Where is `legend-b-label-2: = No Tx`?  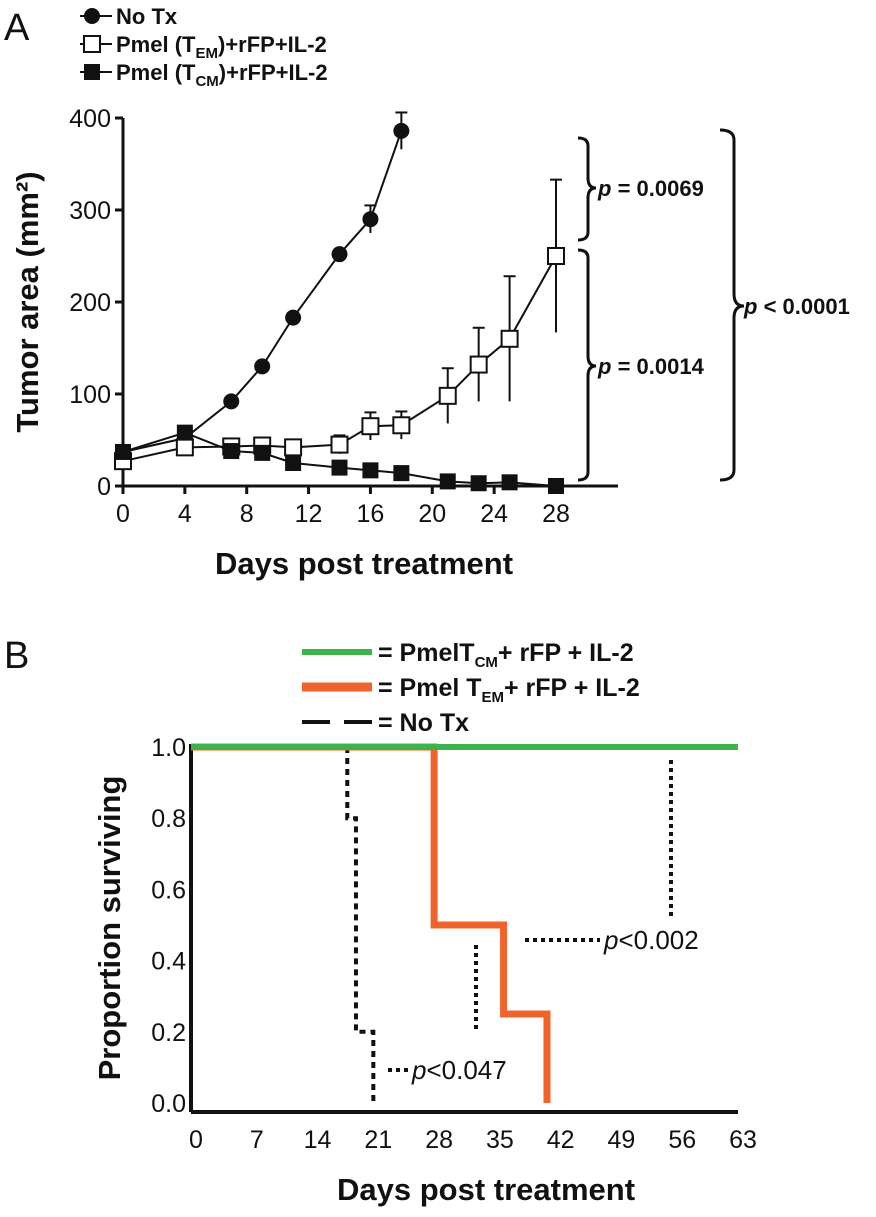 legend-b-label-2: = No Tx is located at coordinates (423, 723).